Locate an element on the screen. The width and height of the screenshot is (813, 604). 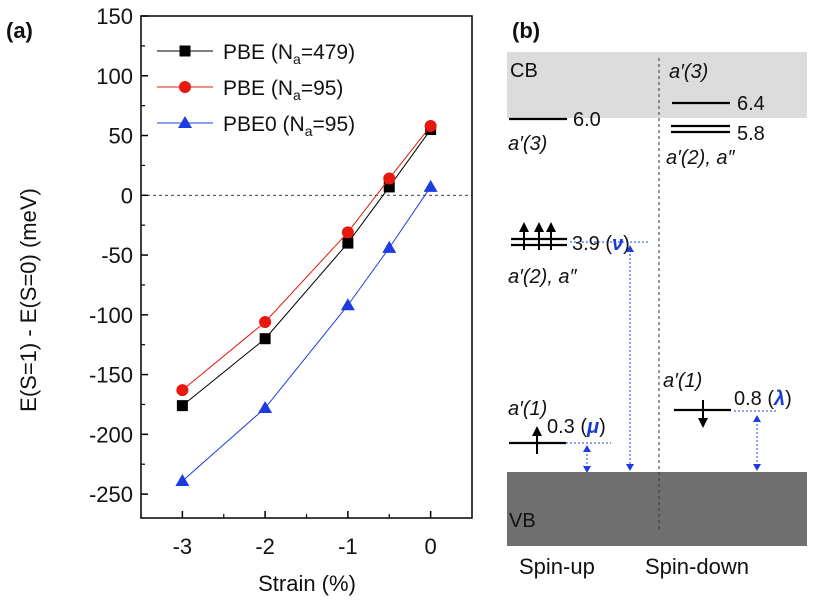
conduction-band is located at coordinates (657, 85).